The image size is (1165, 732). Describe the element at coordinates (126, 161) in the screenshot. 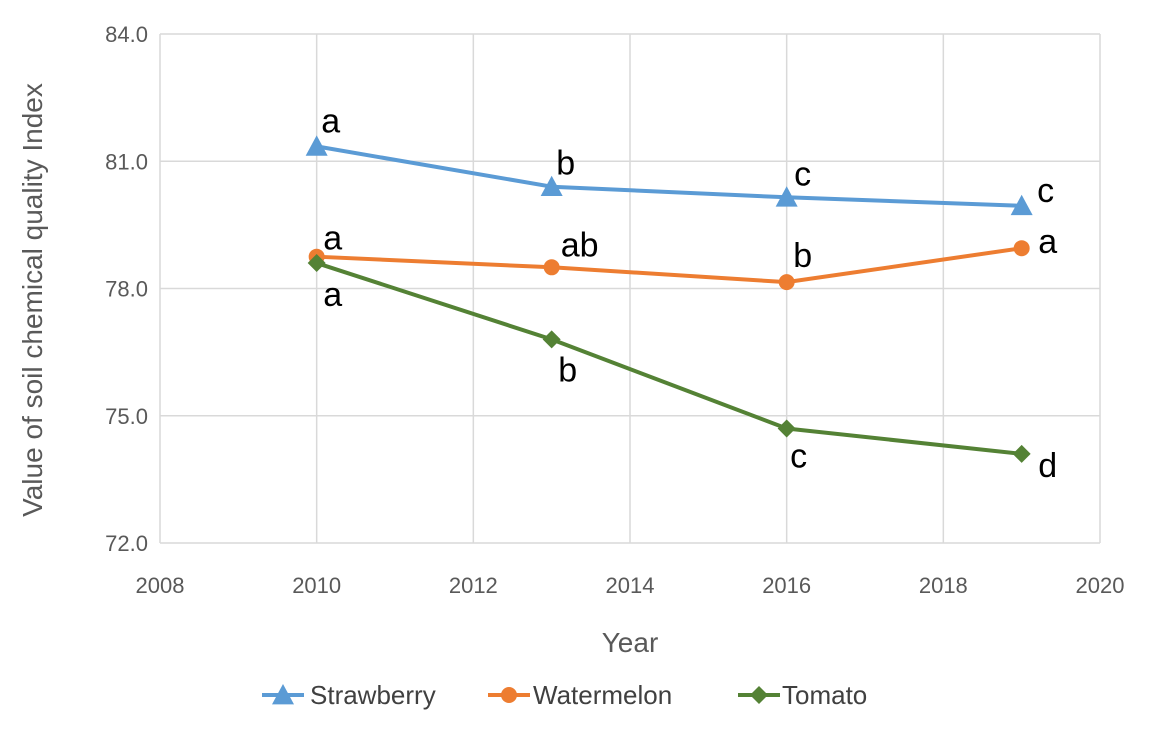

I see `y-tick-label: 81.0` at that location.